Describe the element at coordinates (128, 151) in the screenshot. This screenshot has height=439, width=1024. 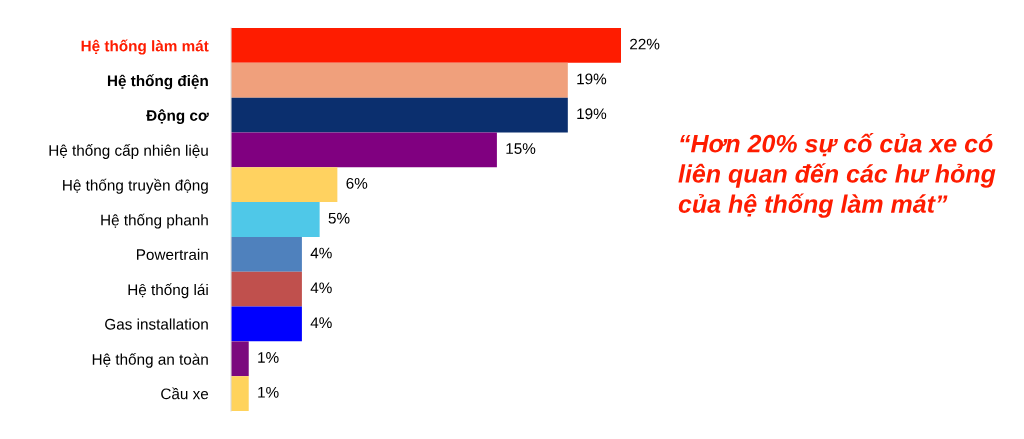
I see `y-tick-label: Hệ thống cấp nhiên liệu` at that location.